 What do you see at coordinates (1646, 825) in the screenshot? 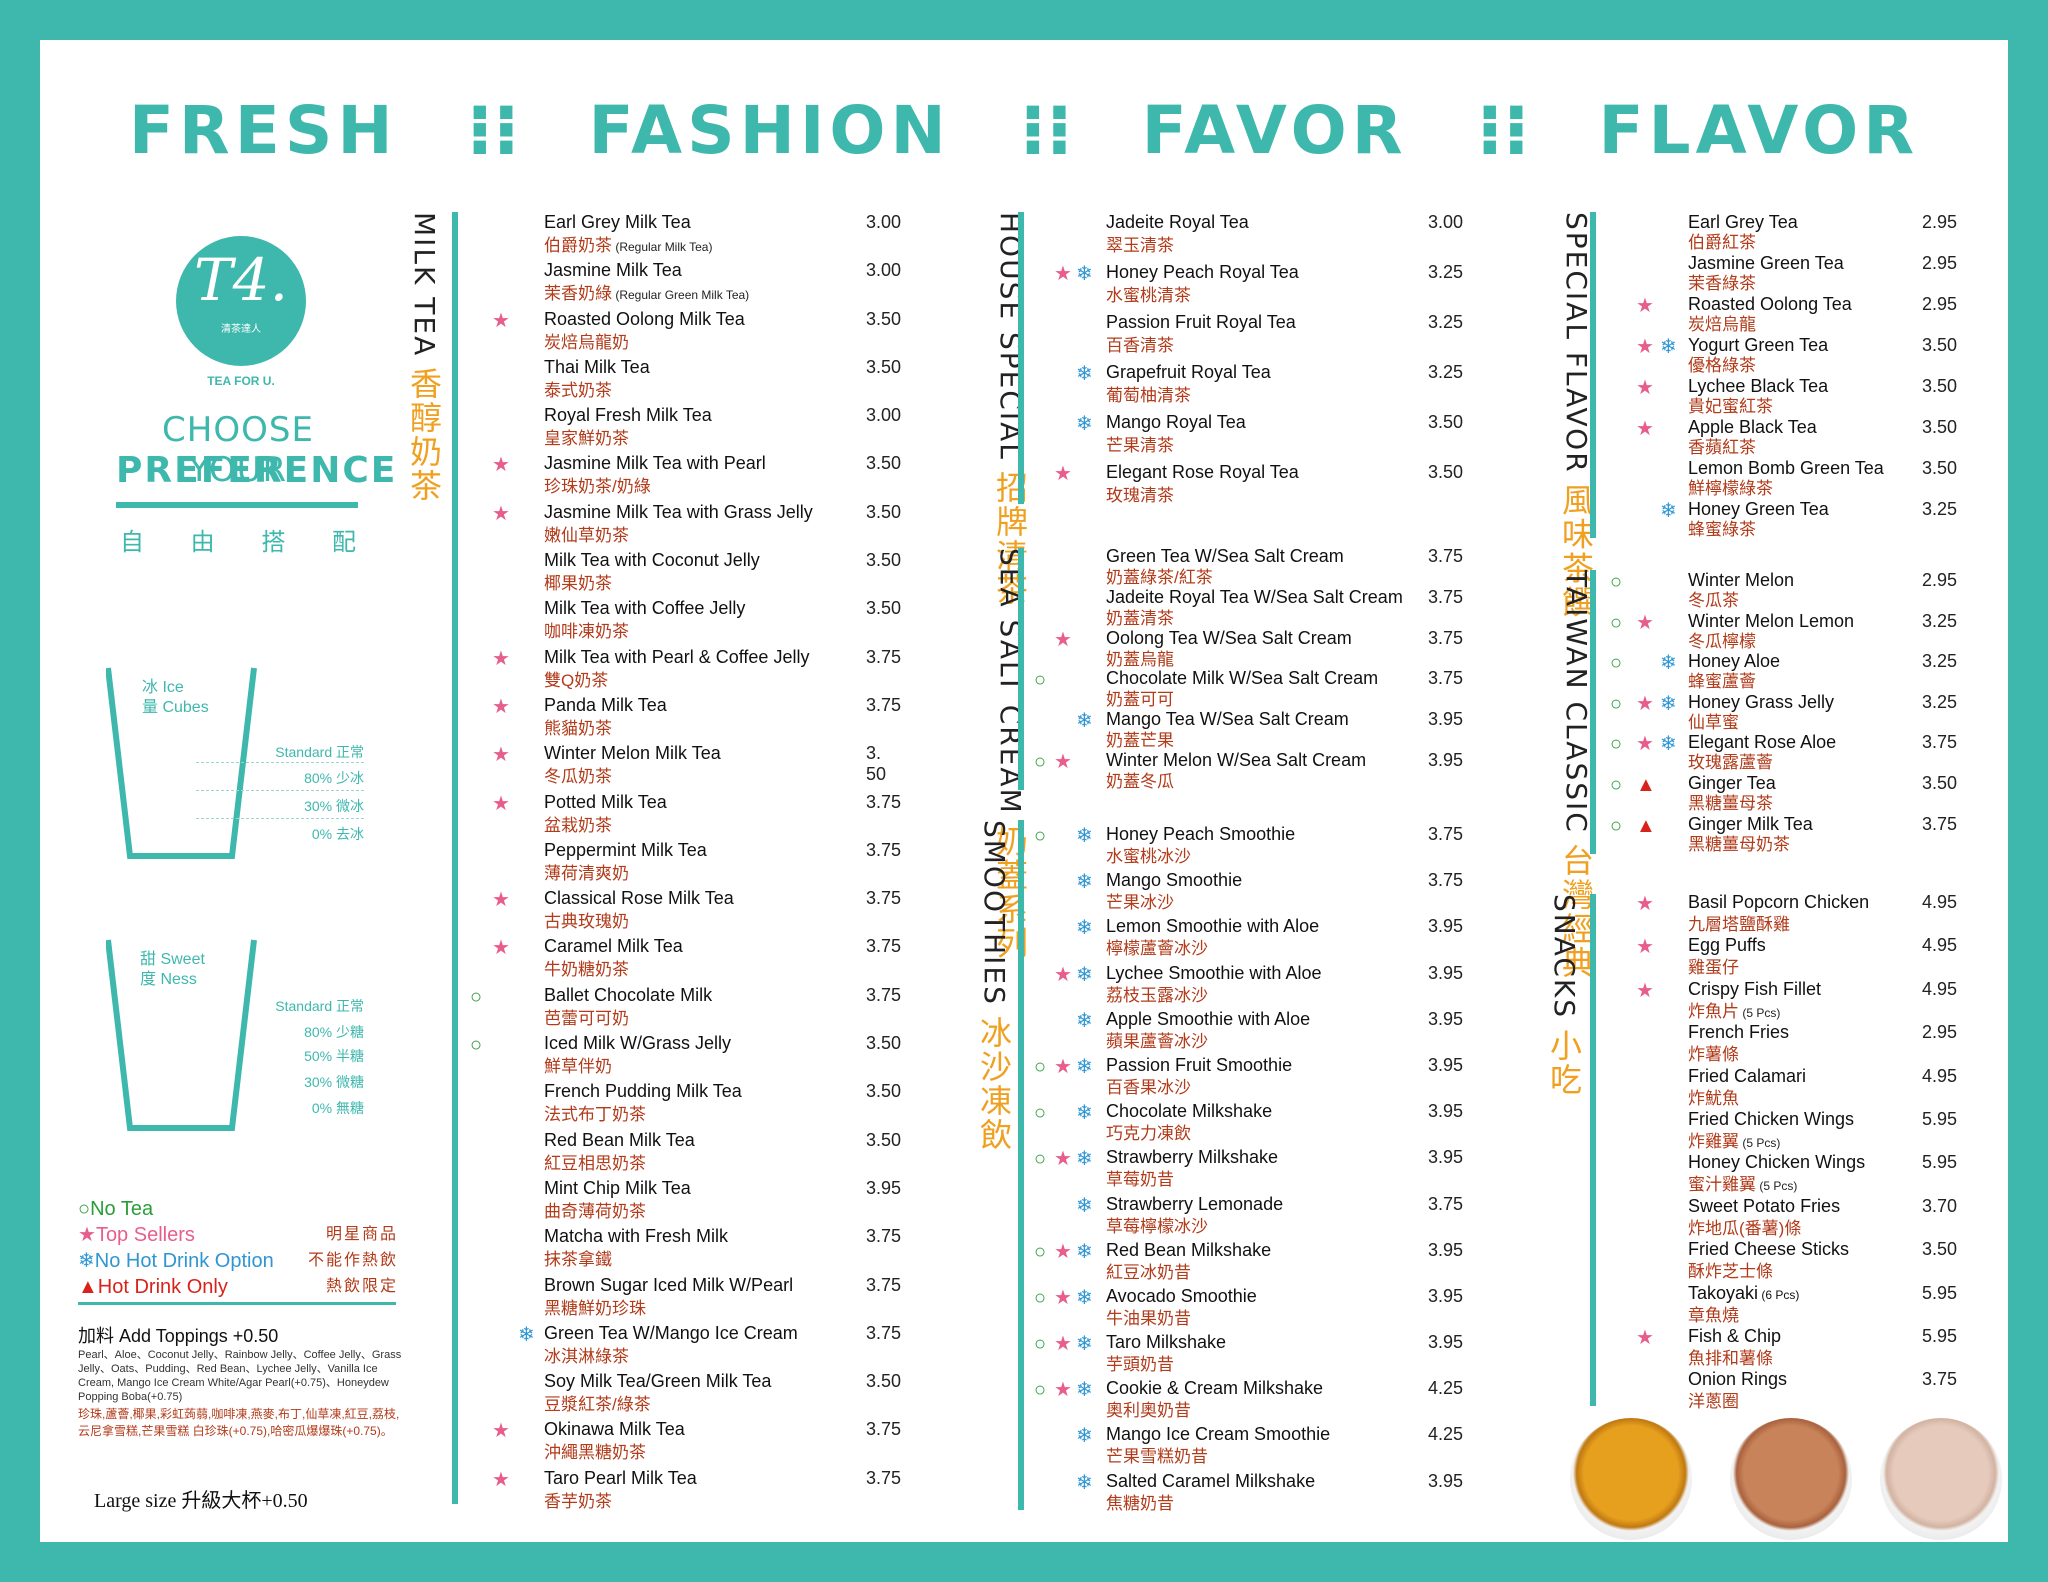
I see `hot-only-triangle-icon: ▲` at bounding box center [1646, 825].